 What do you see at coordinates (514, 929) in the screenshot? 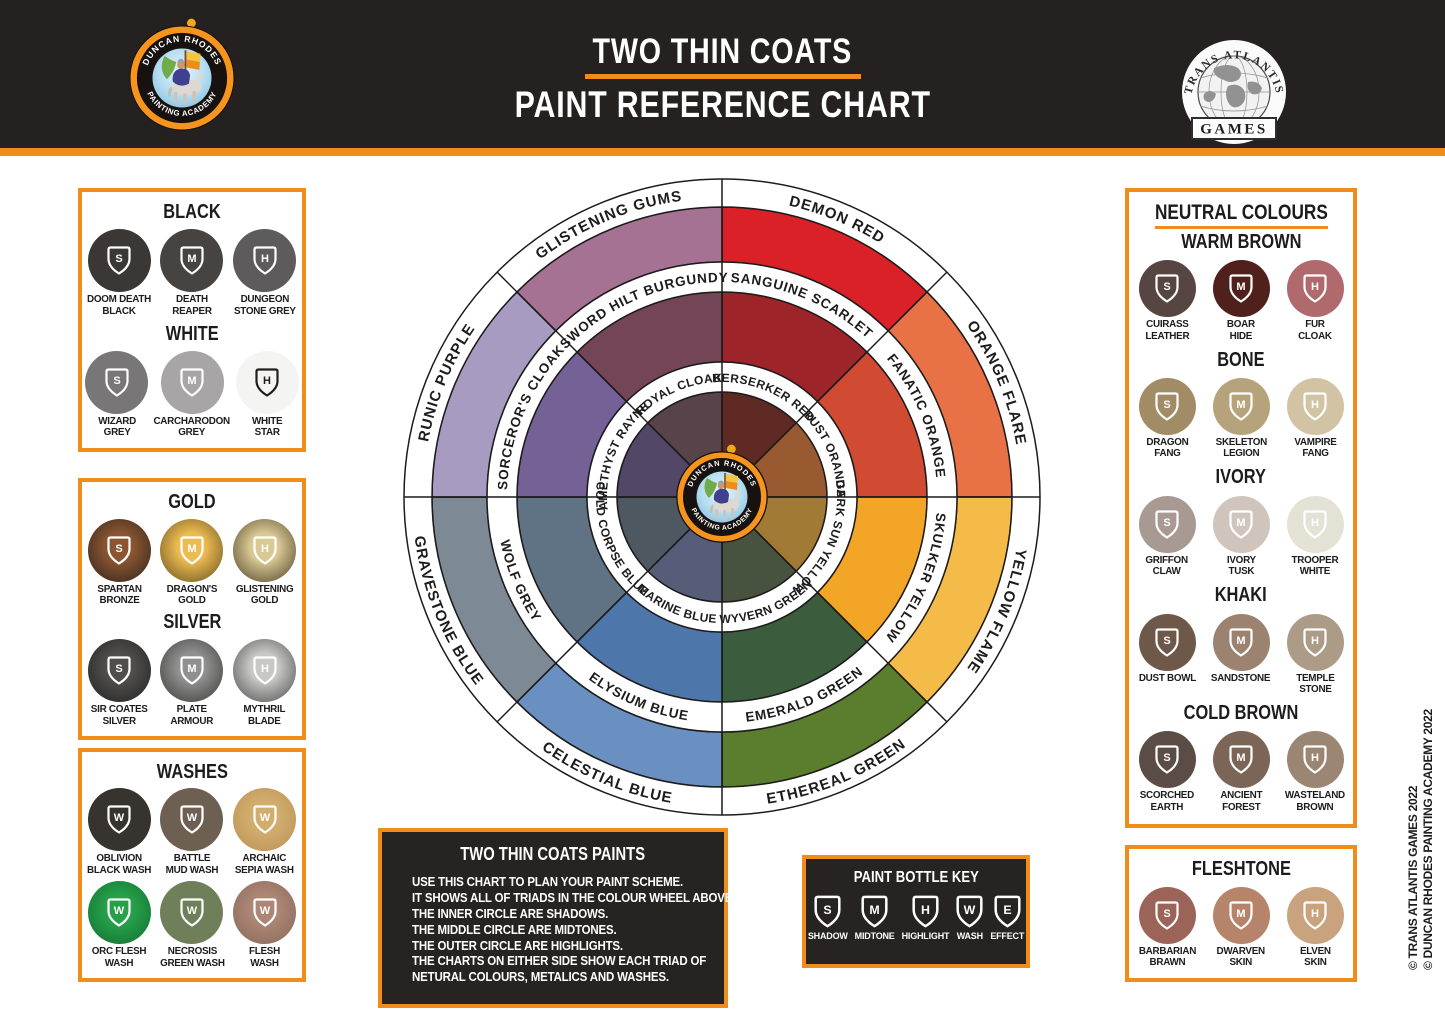
I see `info-line: THE MIDDLE CIRCLE ARE MIDTONES.` at bounding box center [514, 929].